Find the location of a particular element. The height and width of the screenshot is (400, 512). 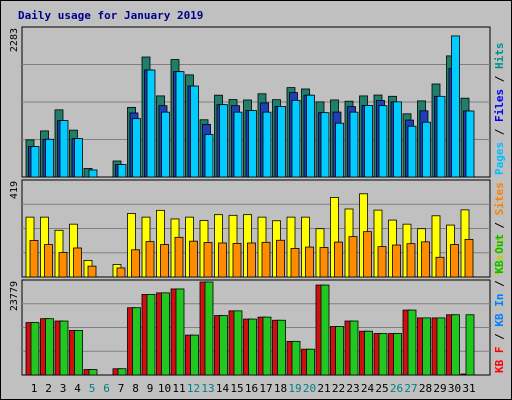

chart-title: Daily usage for January 2019 is located at coordinates (110, 15).